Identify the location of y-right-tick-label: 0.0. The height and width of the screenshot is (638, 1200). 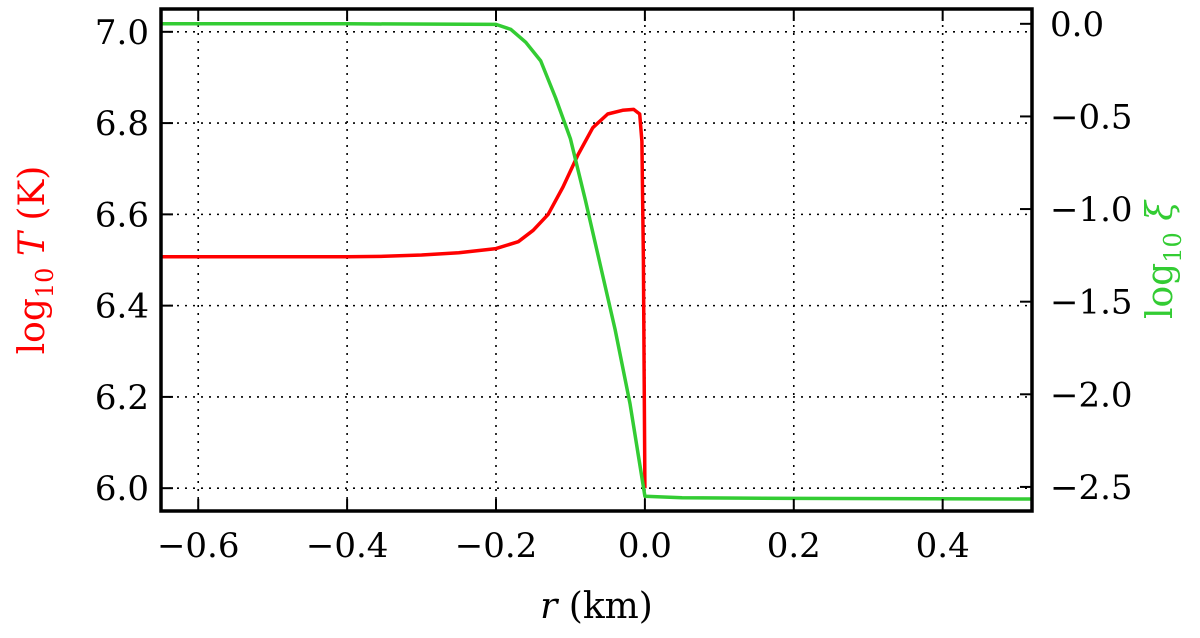
(1077, 25).